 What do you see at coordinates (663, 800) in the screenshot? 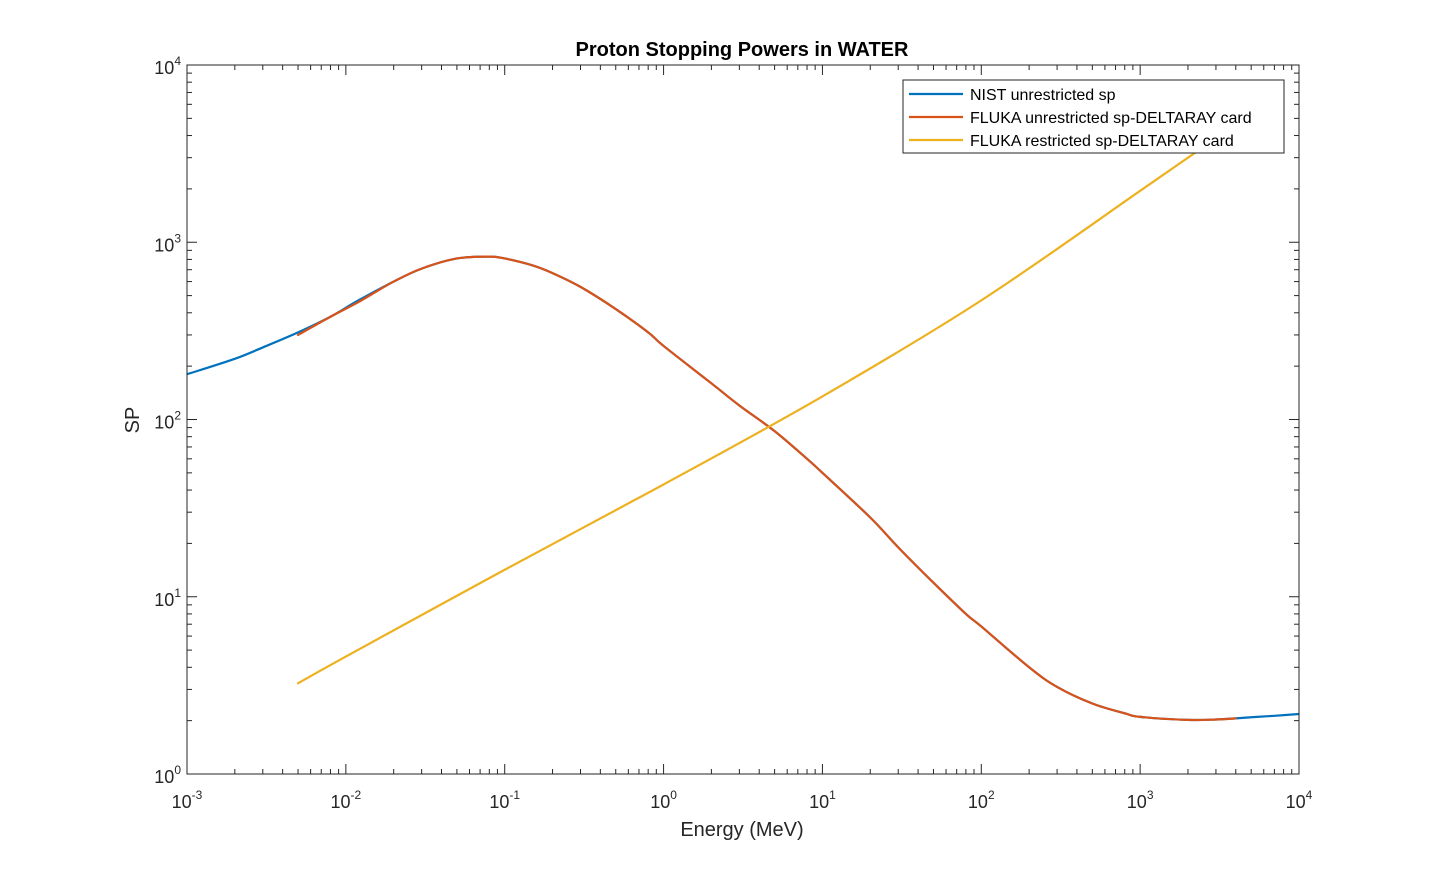
I see `x-tick-label: 10⁰` at bounding box center [663, 800].